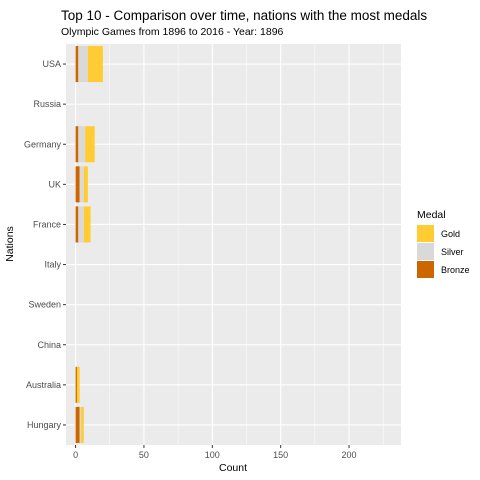 The width and height of the screenshot is (480, 480). I want to click on bar-bronze-usa, so click(77, 64).